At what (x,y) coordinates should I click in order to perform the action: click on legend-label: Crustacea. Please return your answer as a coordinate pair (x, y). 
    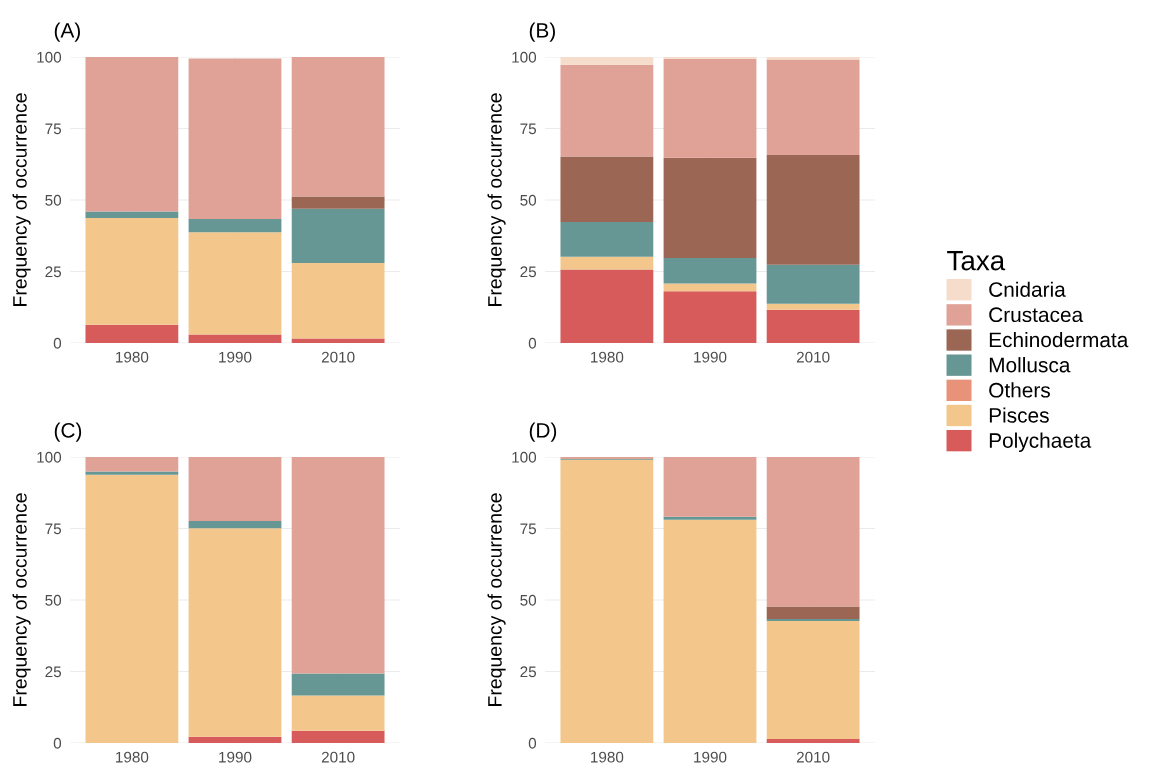
    Looking at the image, I should click on (1036, 315).